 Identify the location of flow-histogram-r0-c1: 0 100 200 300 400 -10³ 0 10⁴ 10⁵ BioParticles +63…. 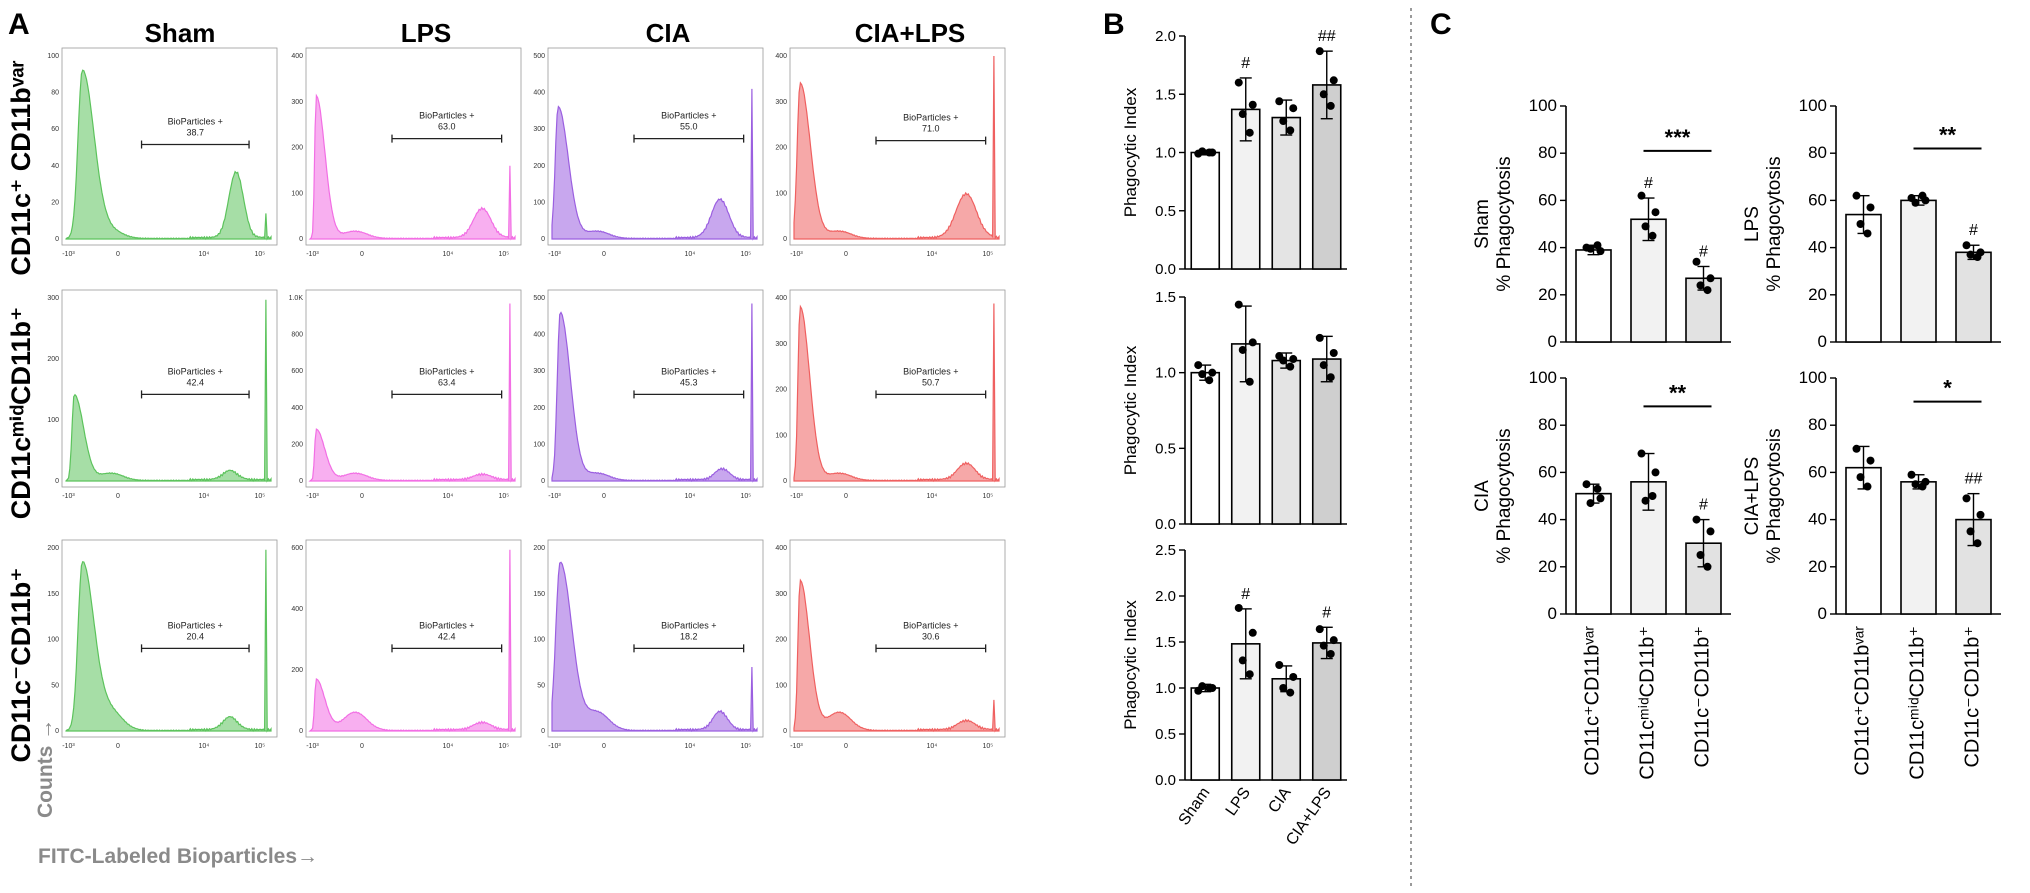
(406, 152).